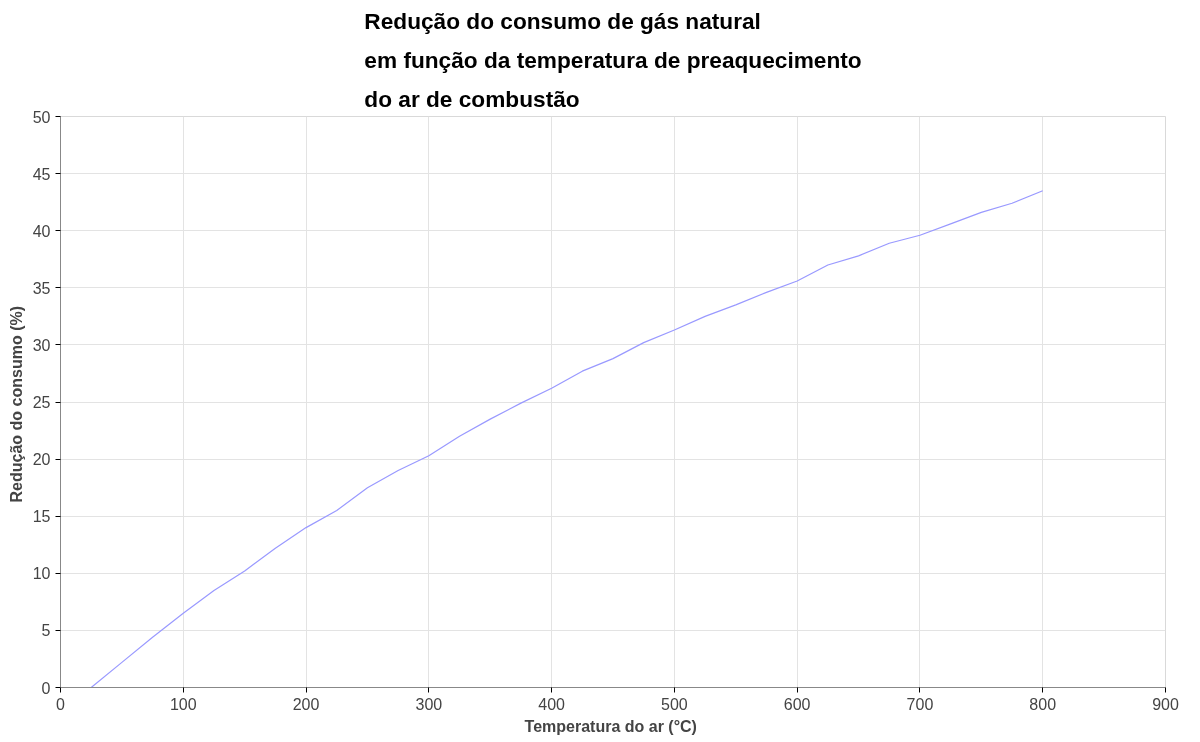 The height and width of the screenshot is (742, 1200). I want to click on y-axis-title: Redução do consumo (%), so click(16, 404).